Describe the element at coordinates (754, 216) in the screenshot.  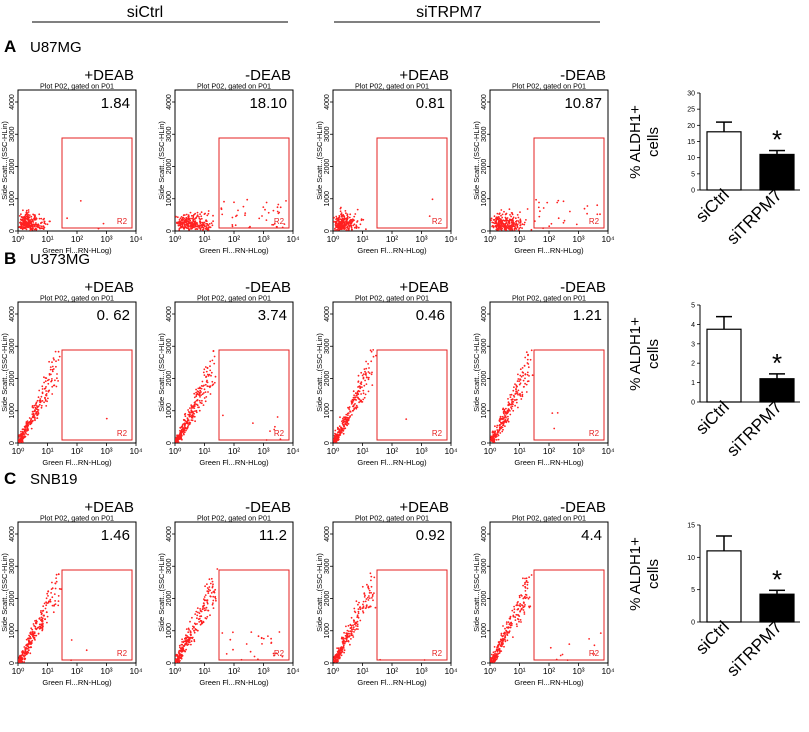
I see `bar-category-label: siTRPM7` at that location.